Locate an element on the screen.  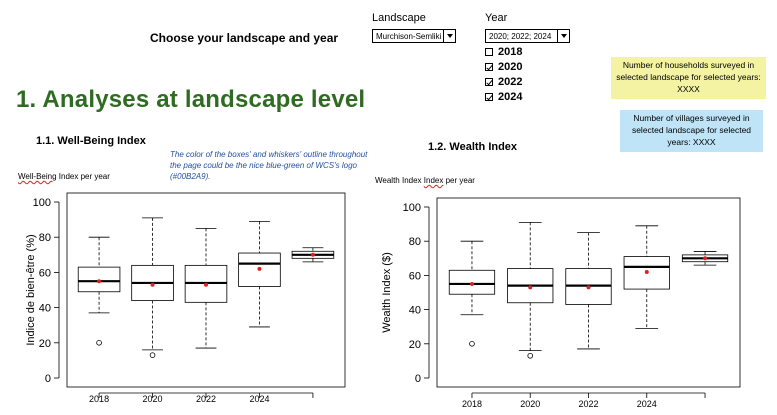
choose-label: Choose your landscape and year is located at coordinates (244, 38).